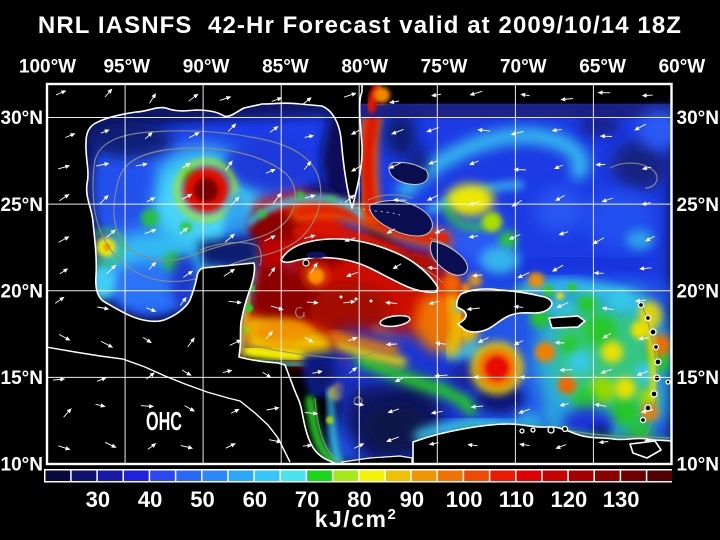 The height and width of the screenshot is (540, 720). I want to click on svg-text: 60, so click(255, 499).